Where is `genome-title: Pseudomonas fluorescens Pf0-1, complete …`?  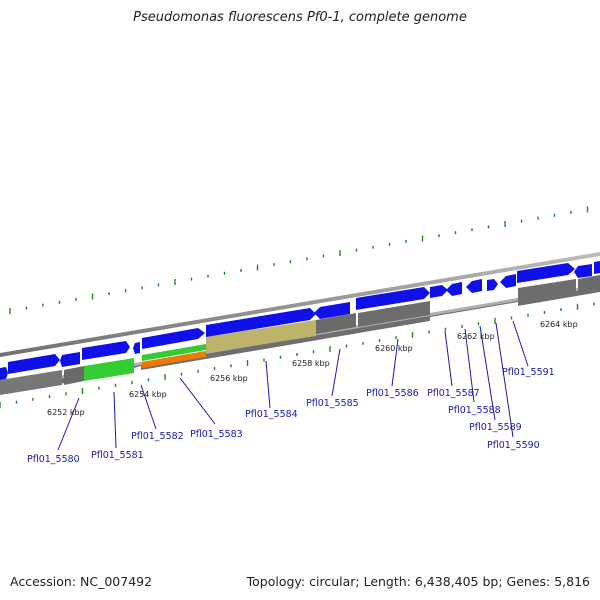 genome-title: Pseudomonas fluorescens Pf0-1, complete … is located at coordinates (300, 17).